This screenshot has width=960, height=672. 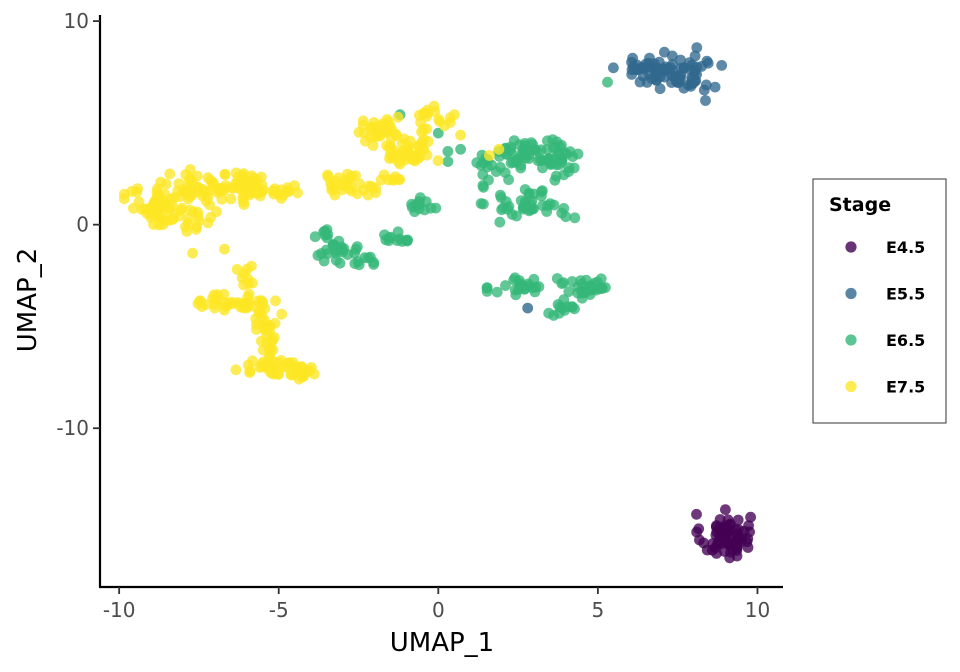 I want to click on series-E6.5, so click(x=461, y=198).